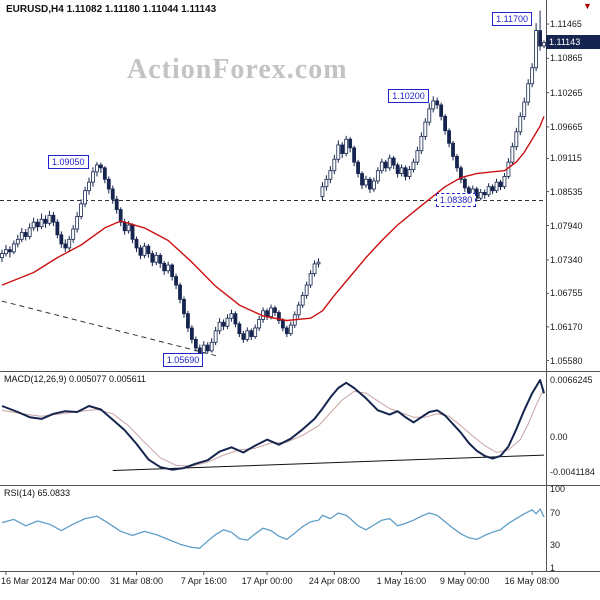 Image resolution: width=600 pixels, height=600 pixels. I want to click on macd-axis-label: -0.0041184, so click(572, 472).